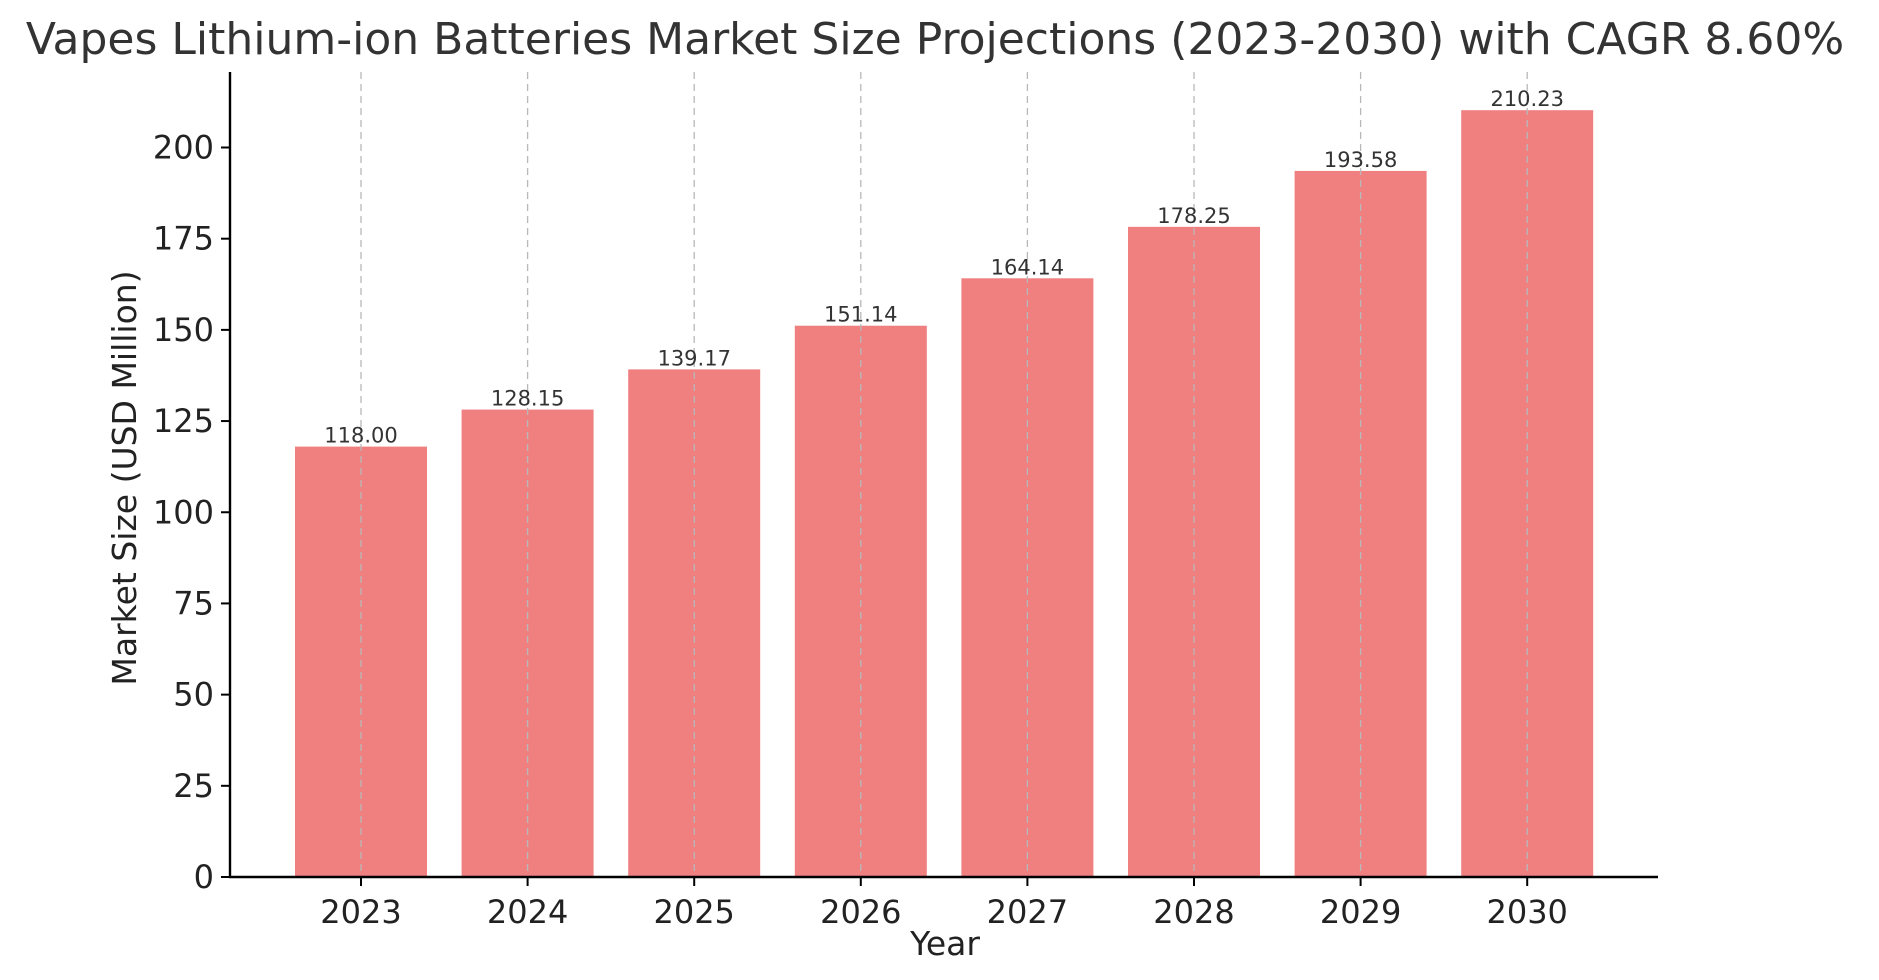  What do you see at coordinates (527, 399) in the screenshot?
I see `bar-value-label-2024: 128.15` at bounding box center [527, 399].